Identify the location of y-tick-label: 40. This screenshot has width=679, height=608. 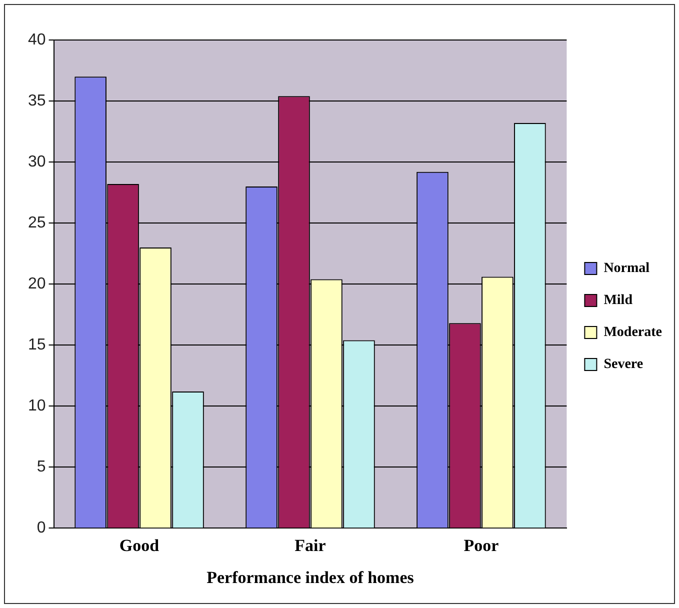
(37, 39).